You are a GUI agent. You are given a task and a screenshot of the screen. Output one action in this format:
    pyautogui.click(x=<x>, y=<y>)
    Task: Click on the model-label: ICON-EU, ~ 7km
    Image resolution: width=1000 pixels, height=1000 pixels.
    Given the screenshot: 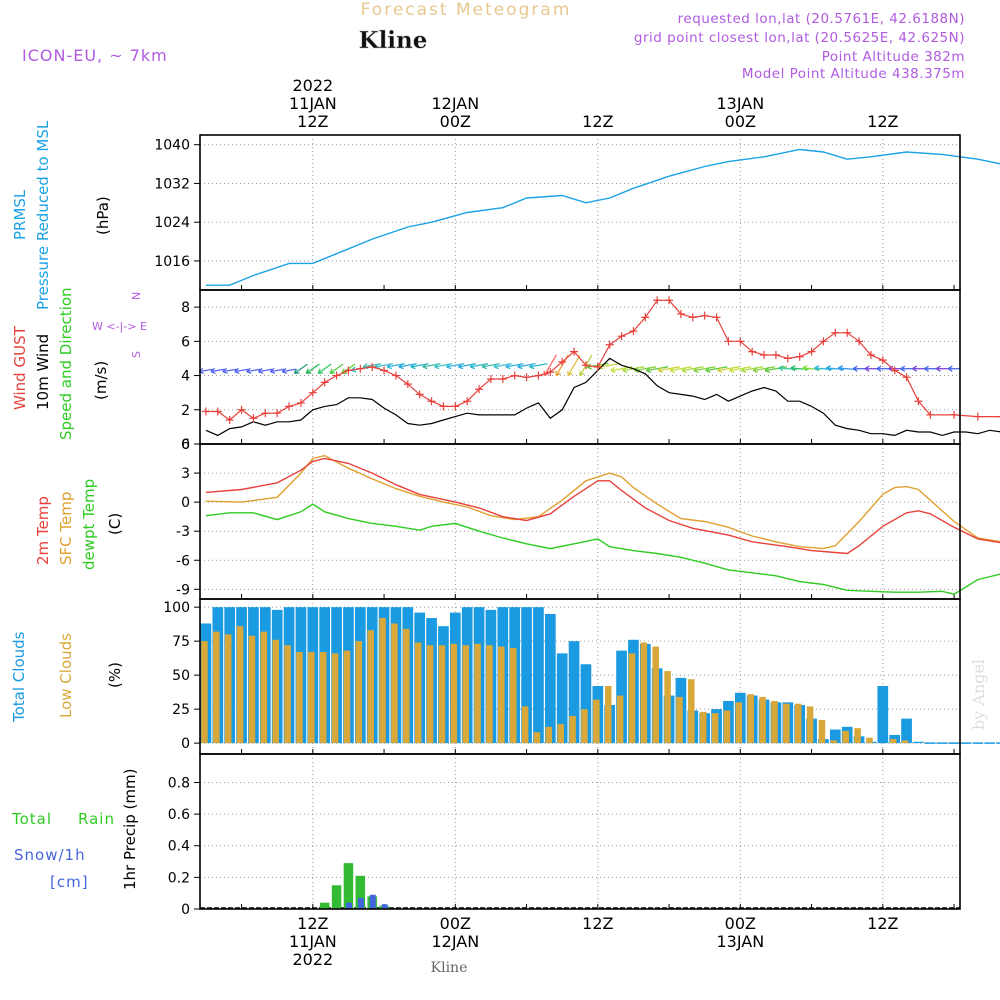 What is the action you would take?
    pyautogui.click(x=95, y=55)
    